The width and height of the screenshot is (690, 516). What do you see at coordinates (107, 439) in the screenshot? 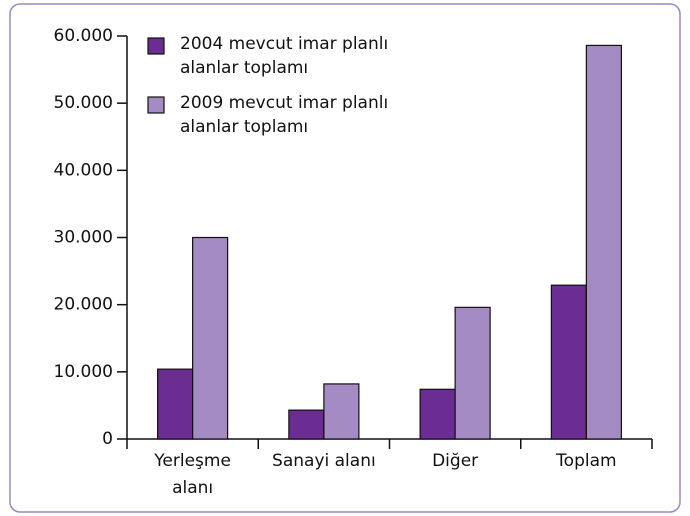
I see `y-tick-label: 0` at bounding box center [107, 439].